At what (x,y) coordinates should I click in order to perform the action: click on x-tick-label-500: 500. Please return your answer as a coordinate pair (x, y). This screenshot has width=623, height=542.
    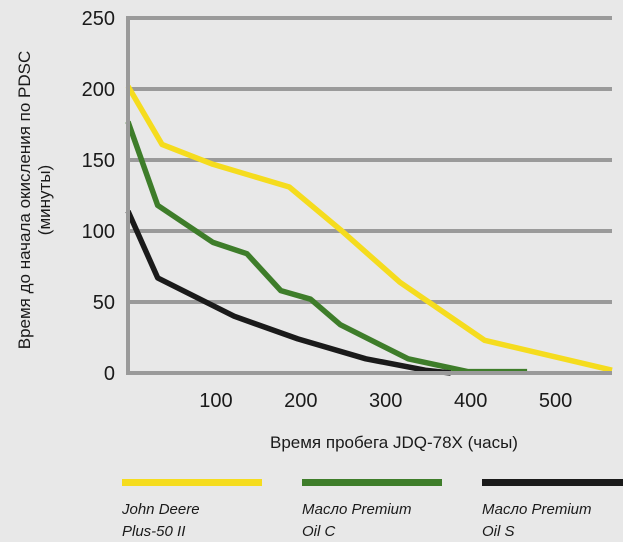
    Looking at the image, I should click on (555, 401).